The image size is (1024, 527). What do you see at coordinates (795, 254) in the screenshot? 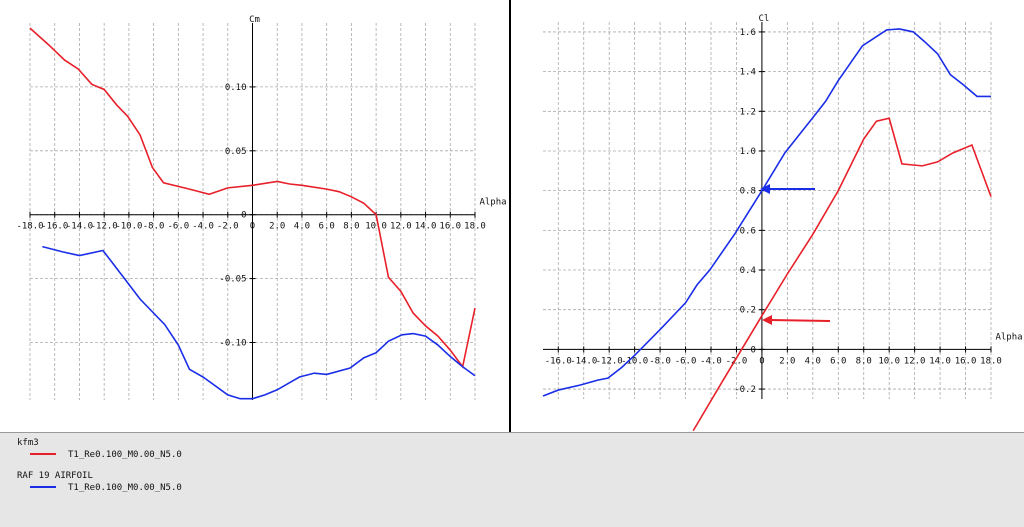
I see `annotation-arrows` at bounding box center [795, 254].